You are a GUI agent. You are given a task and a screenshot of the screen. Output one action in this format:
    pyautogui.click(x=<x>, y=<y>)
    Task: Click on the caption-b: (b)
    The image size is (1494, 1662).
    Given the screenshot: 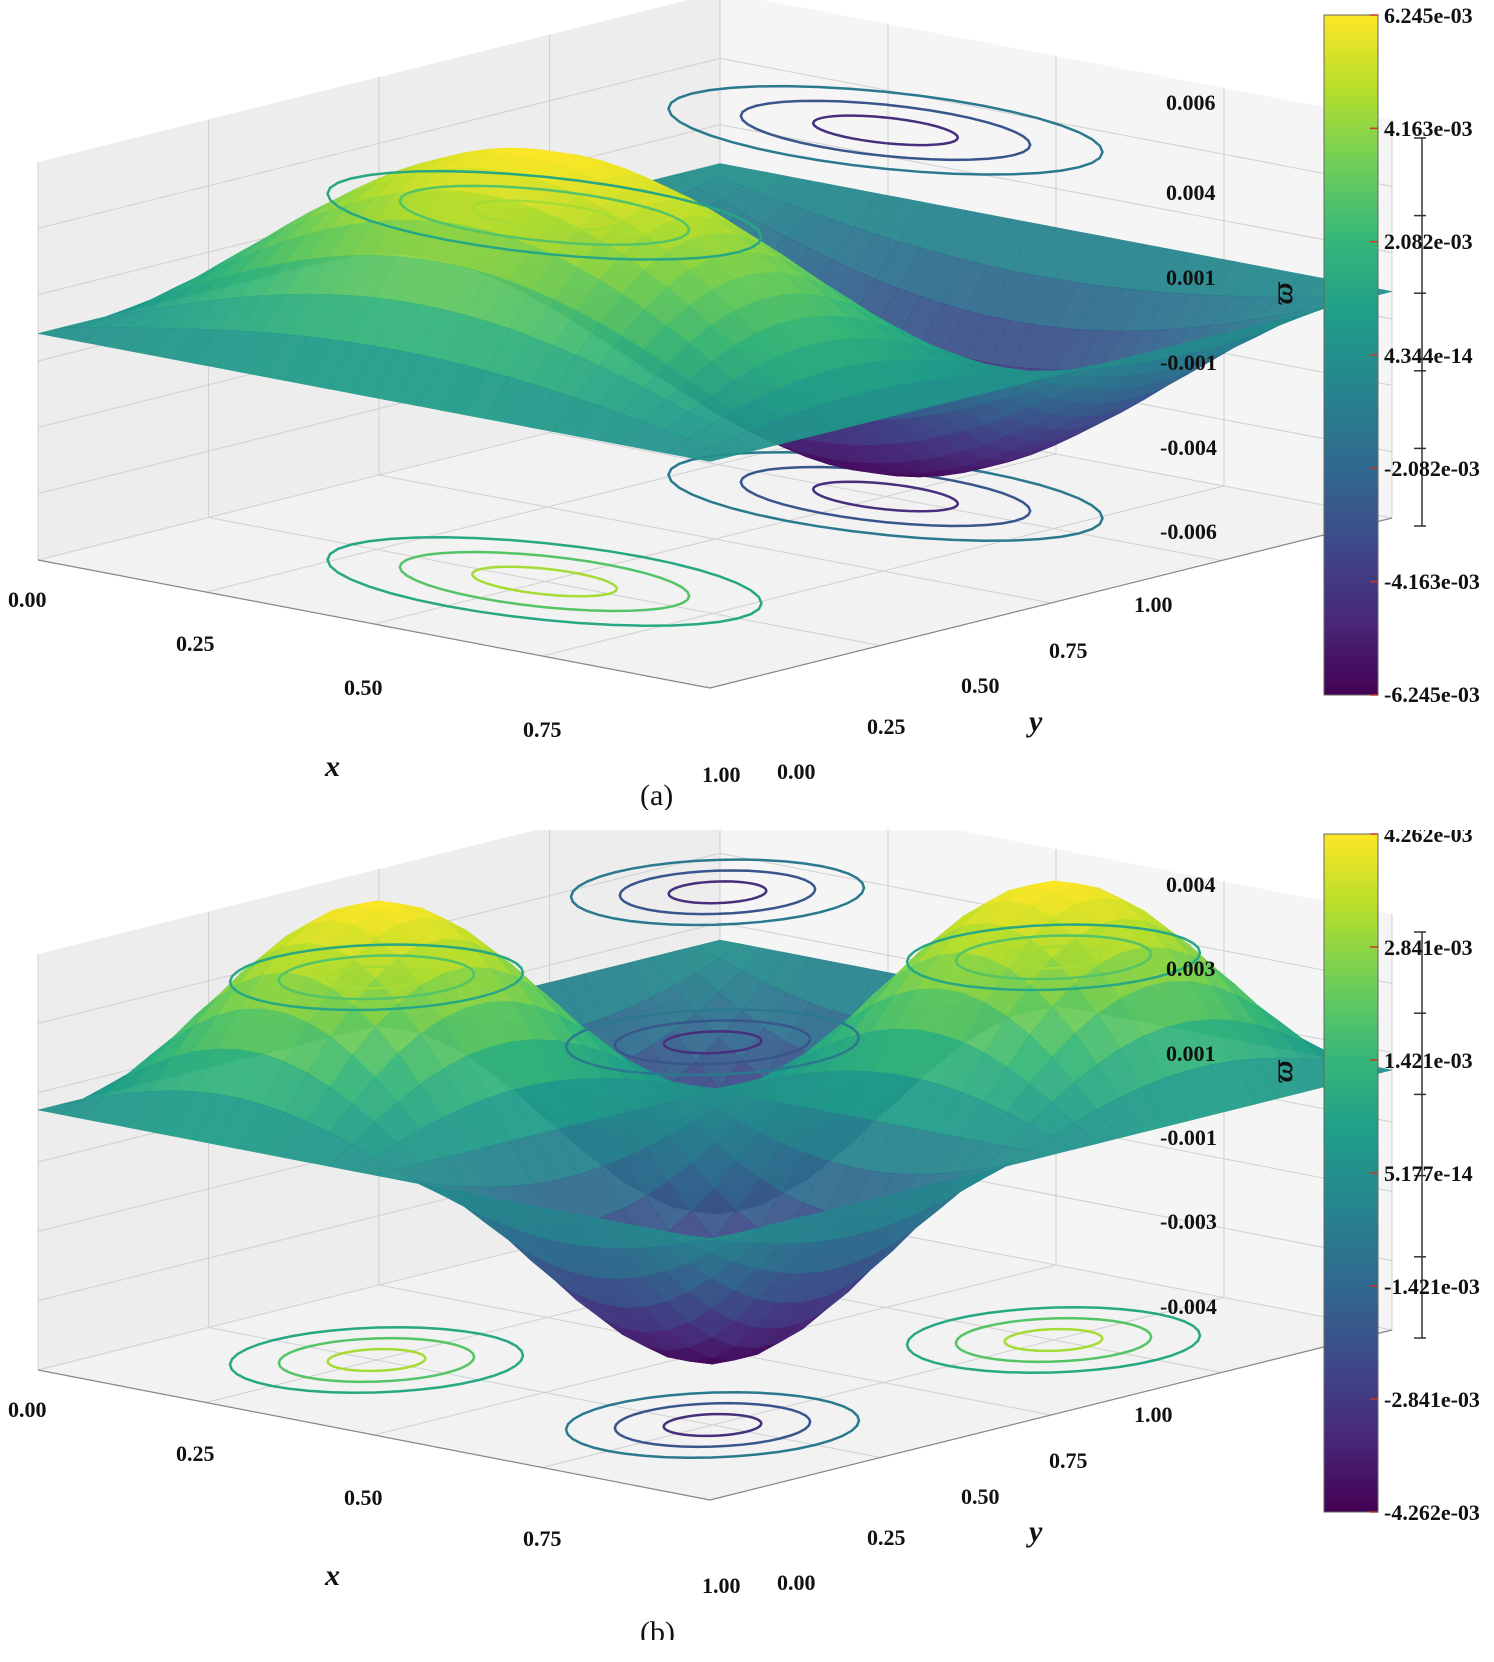 What is the action you would take?
    pyautogui.click(x=657, y=1628)
    